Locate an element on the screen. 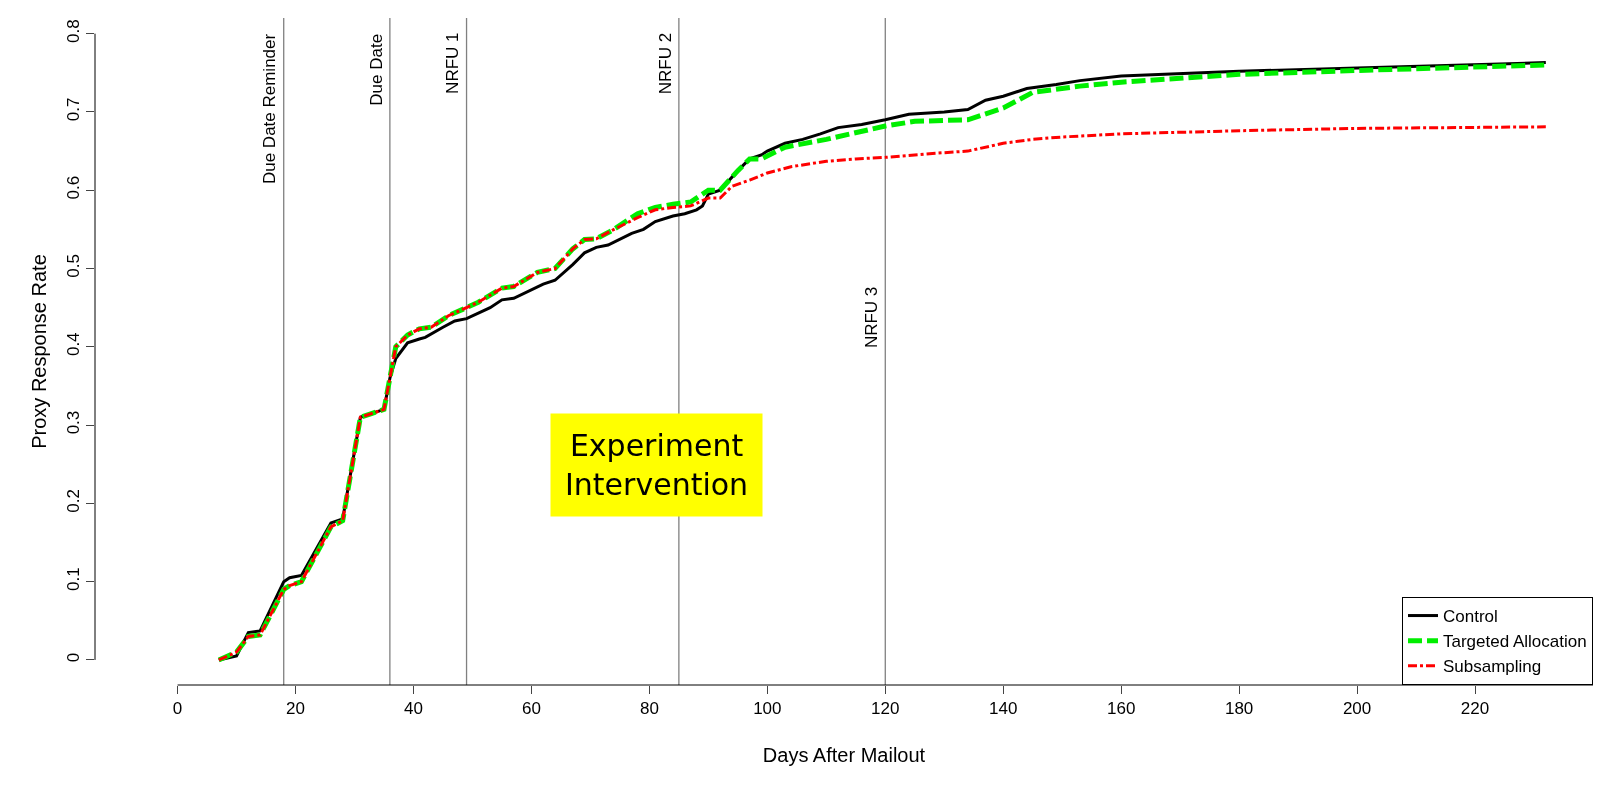 The width and height of the screenshot is (1603, 795). legend-label: Subsampling is located at coordinates (1492, 667).